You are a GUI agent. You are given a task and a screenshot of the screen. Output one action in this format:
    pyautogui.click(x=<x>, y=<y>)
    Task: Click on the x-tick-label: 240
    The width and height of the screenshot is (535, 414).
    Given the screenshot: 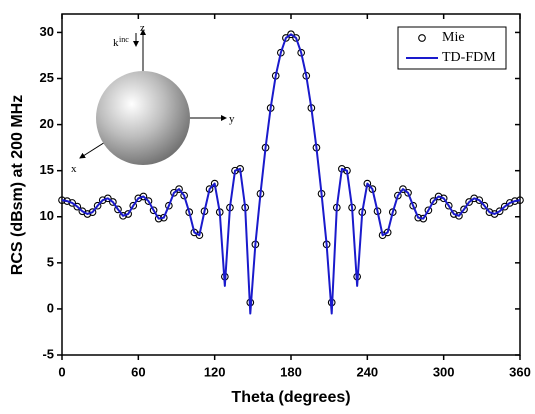 What is the action you would take?
    pyautogui.click(x=367, y=371)
    